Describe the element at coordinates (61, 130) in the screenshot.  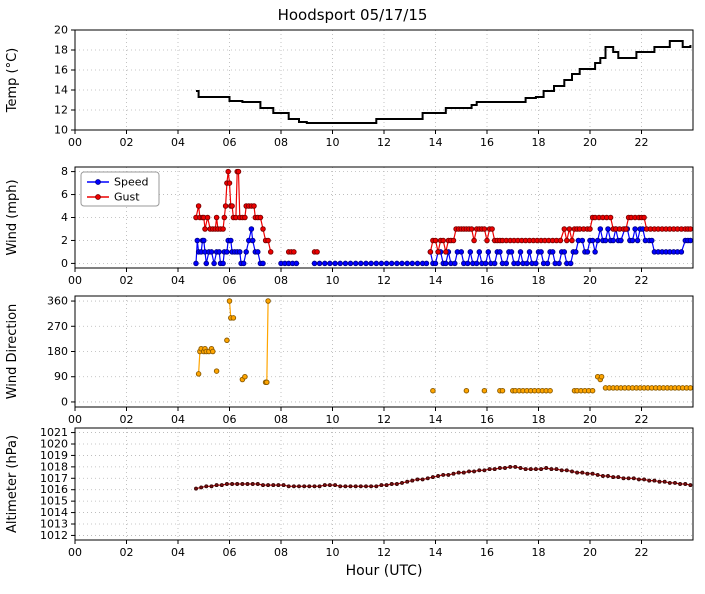
I see `y-tick-label: 10` at that location.